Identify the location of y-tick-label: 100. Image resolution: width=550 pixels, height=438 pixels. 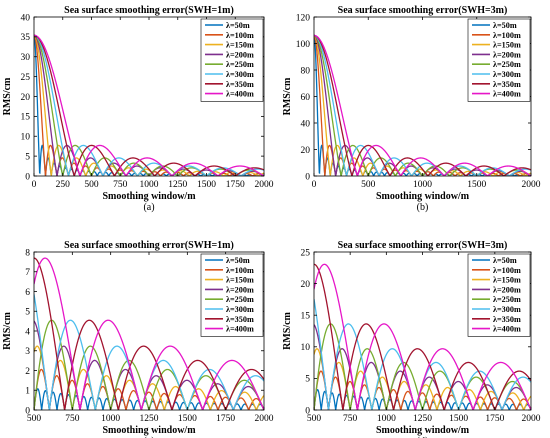
(303, 45).